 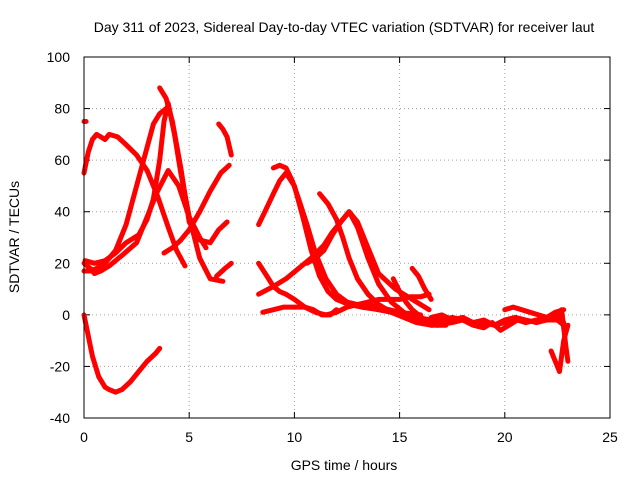 What do you see at coordinates (610, 437) in the screenshot?
I see `x-tick-label: 25` at bounding box center [610, 437].